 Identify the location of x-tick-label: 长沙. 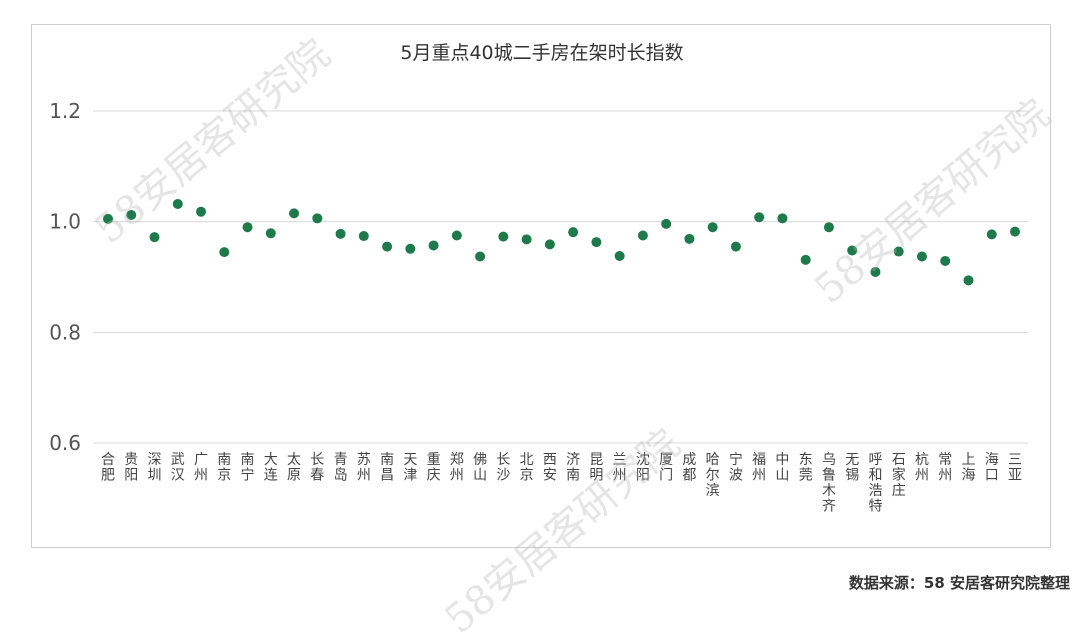
(503, 468).